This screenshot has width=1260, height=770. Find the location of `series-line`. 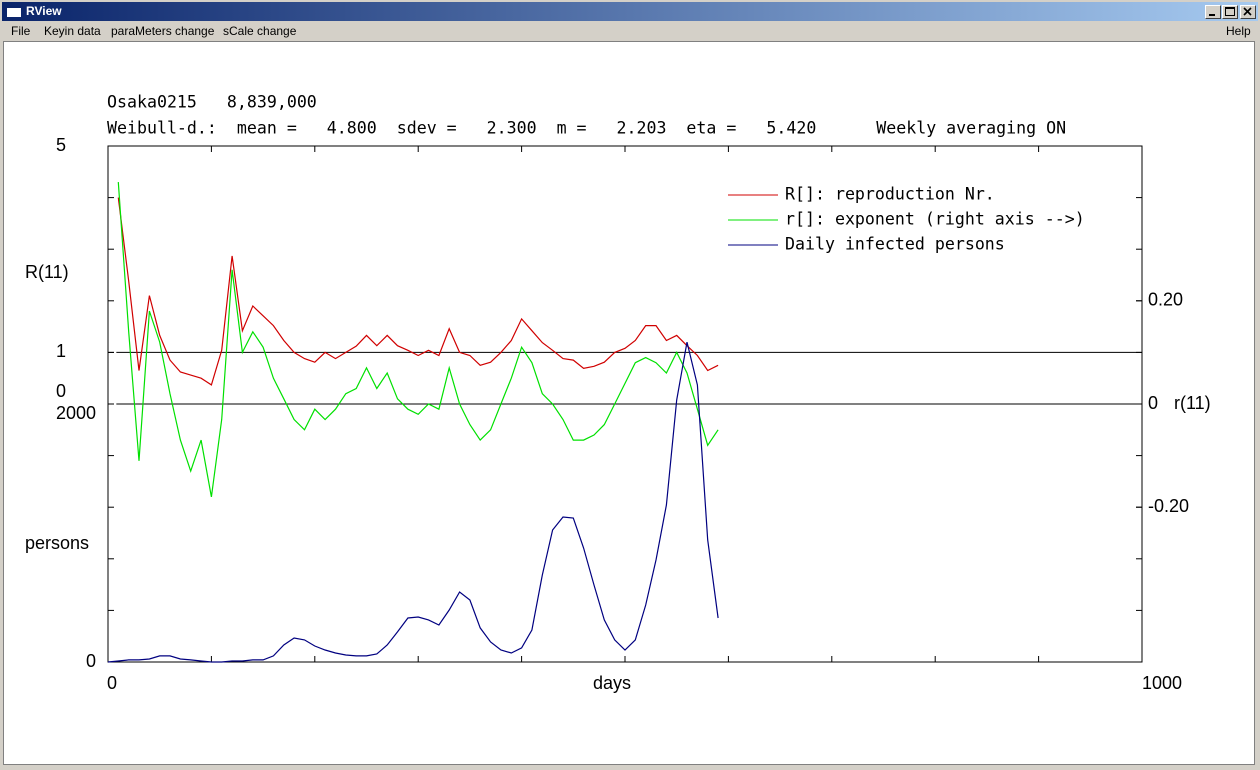

series-line is located at coordinates (418, 291).